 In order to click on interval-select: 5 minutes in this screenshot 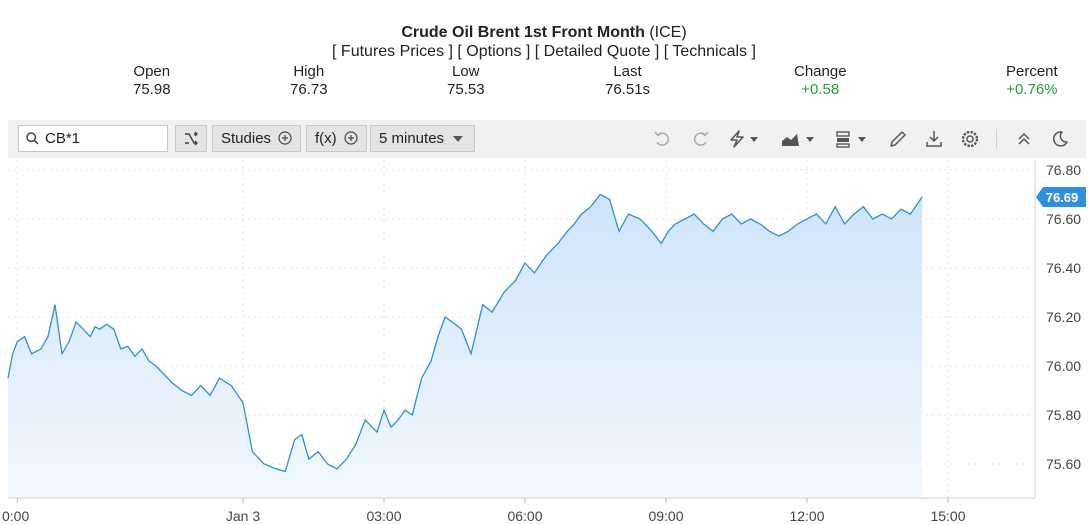, I will do `click(422, 138)`.